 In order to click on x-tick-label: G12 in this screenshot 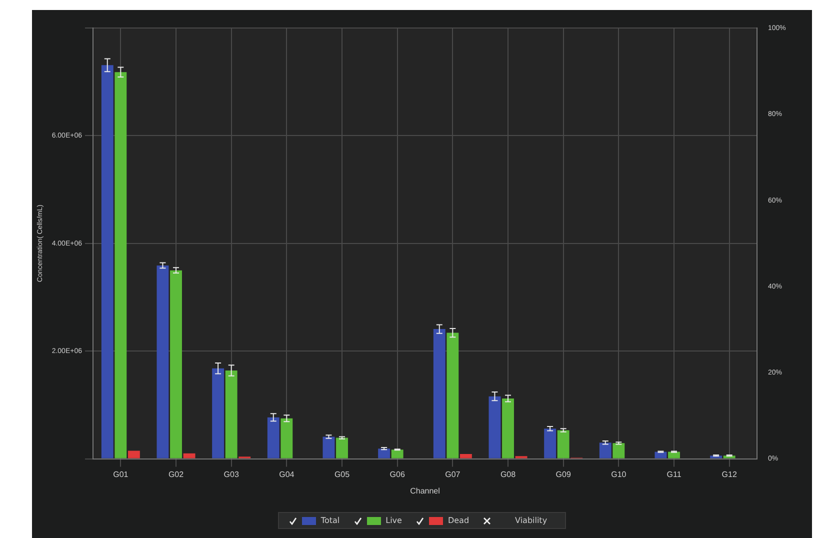, I will do `click(730, 474)`.